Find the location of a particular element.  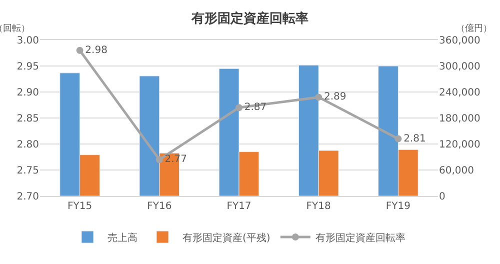

text: 3.00 is located at coordinates (27, 41).